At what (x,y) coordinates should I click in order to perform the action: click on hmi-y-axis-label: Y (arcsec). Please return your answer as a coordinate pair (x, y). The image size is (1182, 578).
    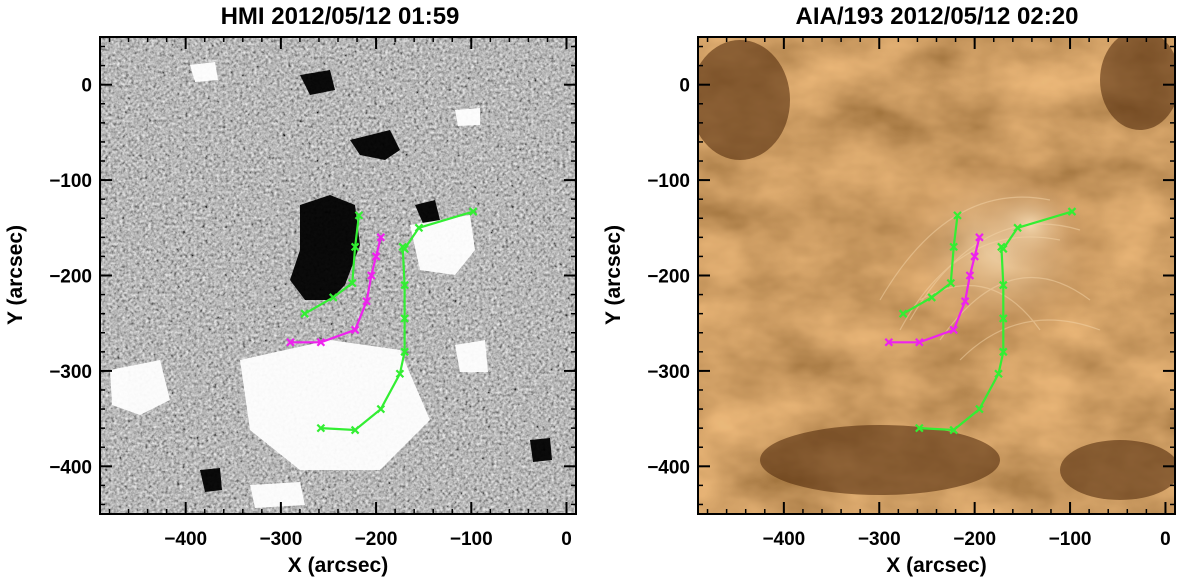
    Looking at the image, I should click on (15, 275).